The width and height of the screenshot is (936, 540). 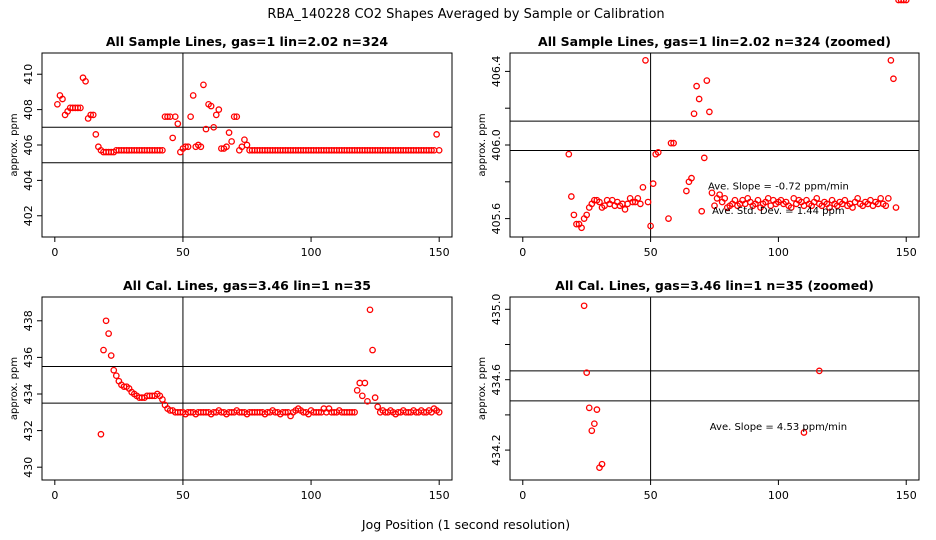 What do you see at coordinates (28, 320) in the screenshot?
I see `y-tick-label: 438` at bounding box center [28, 320].